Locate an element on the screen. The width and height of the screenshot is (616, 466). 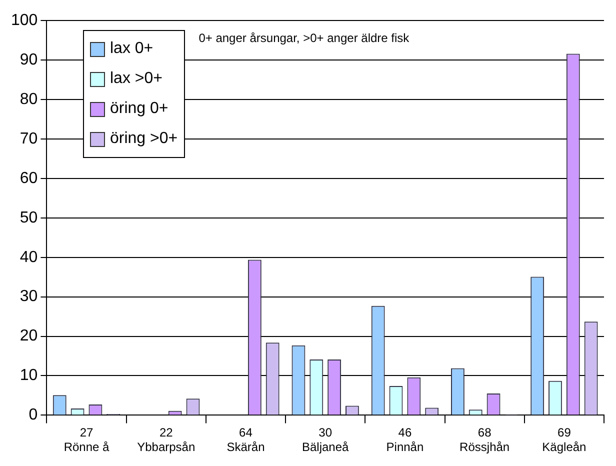
x-tick-label: 64 Skärån is located at coordinates (245, 440).